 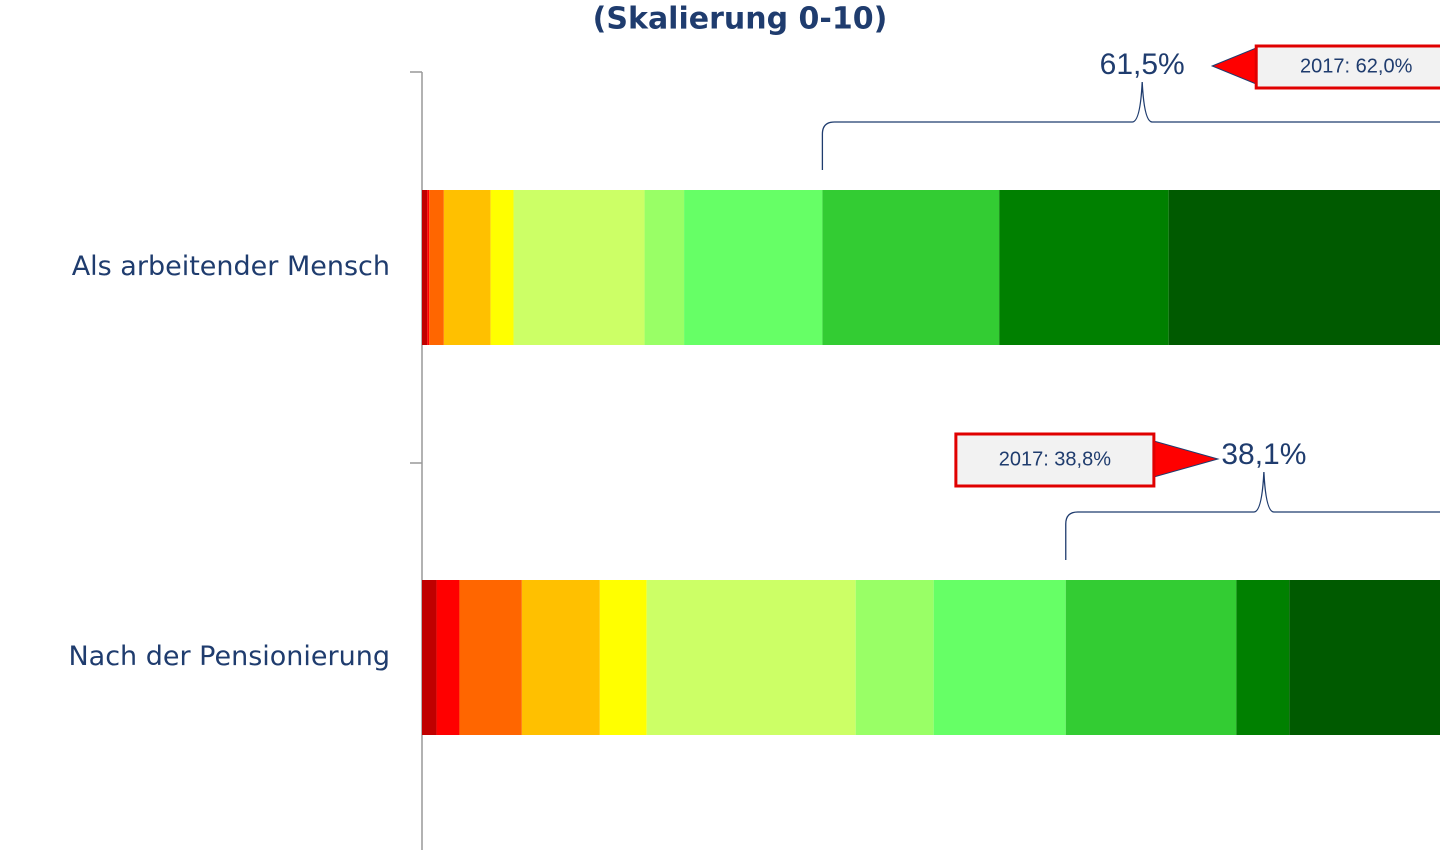 I want to click on previous-label: 2017: 38,8%, so click(x=1055, y=459).